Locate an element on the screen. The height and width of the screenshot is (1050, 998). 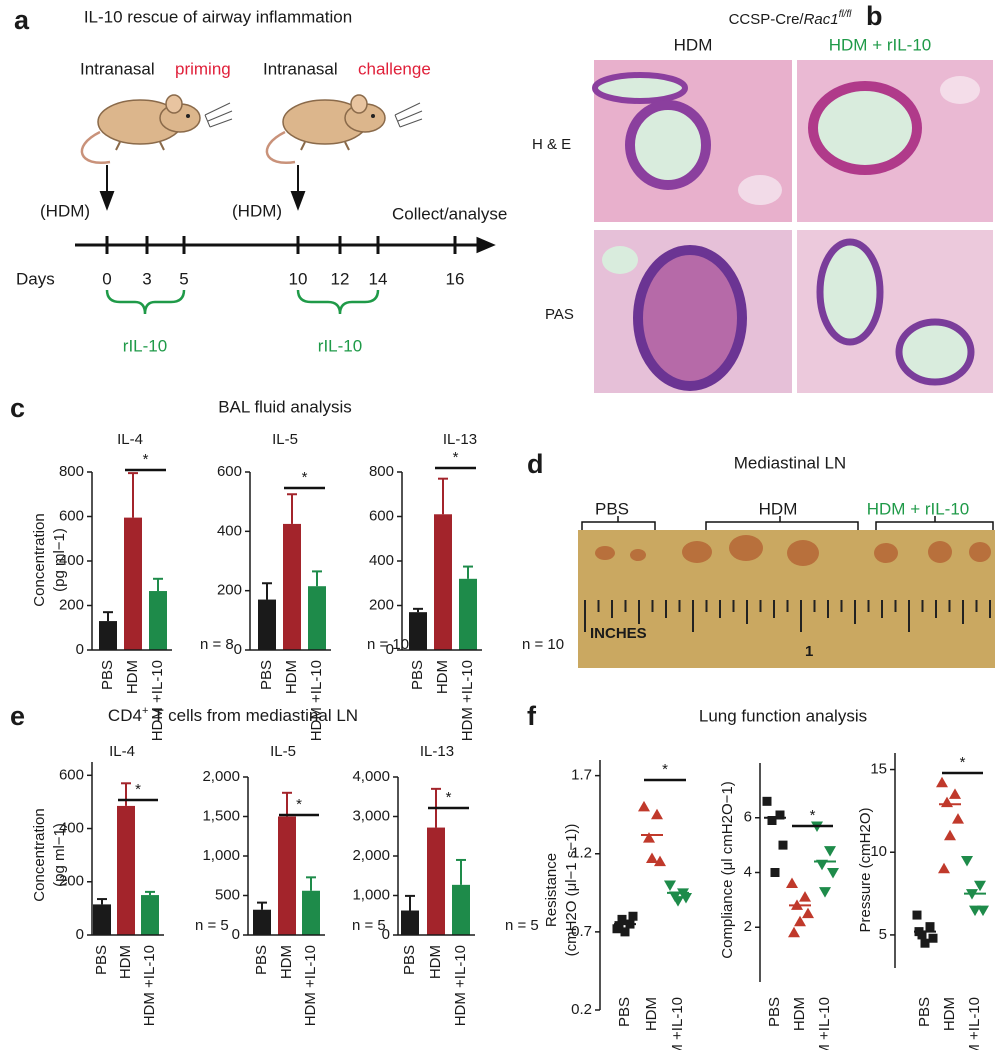
row-label: H & E is located at coordinates (551, 144).